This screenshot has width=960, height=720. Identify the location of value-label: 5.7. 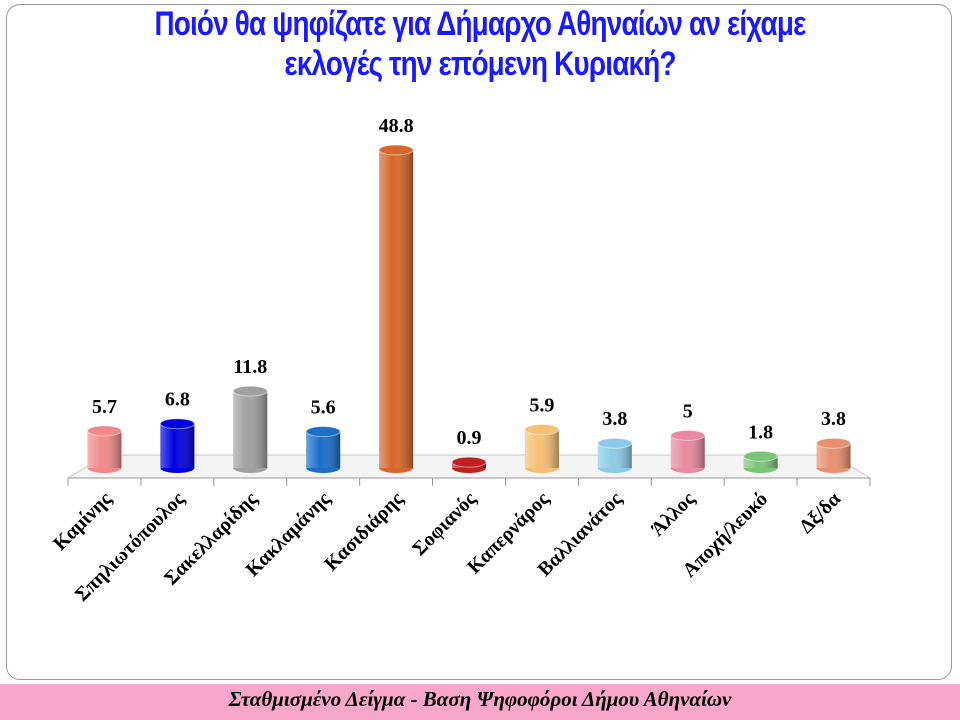
(104, 407).